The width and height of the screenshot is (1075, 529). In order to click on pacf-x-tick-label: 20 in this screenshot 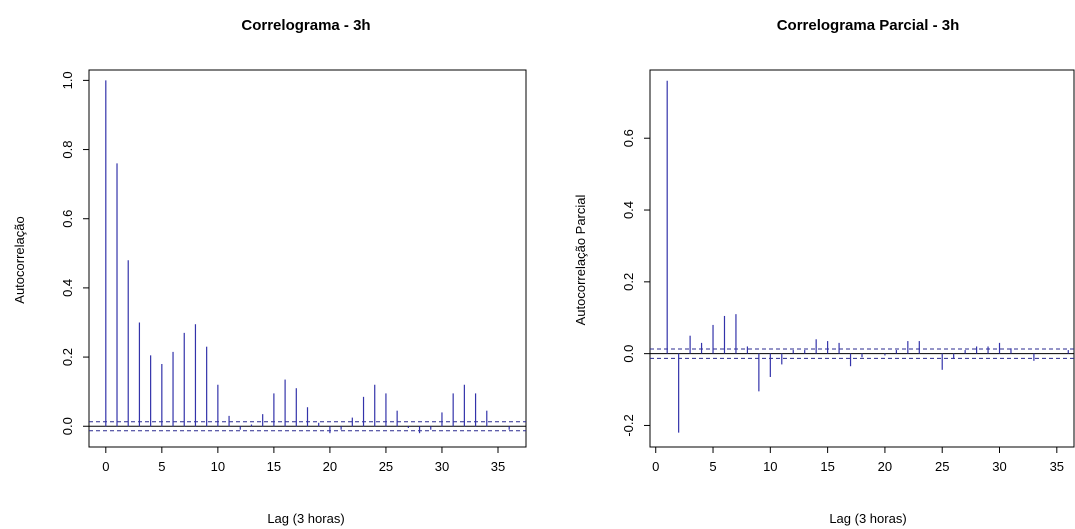, I will do `click(885, 466)`.